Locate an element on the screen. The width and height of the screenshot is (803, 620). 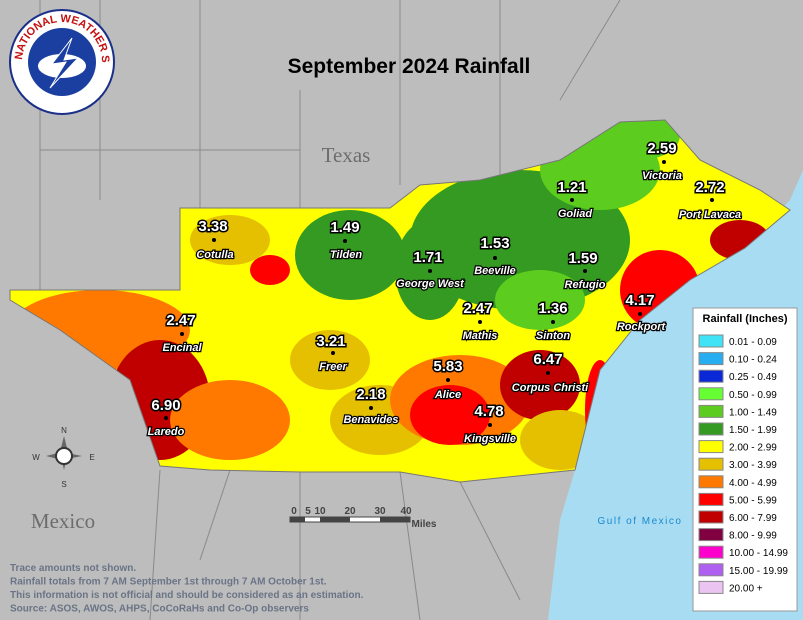
station-value: 1.71 is located at coordinates (427, 257).